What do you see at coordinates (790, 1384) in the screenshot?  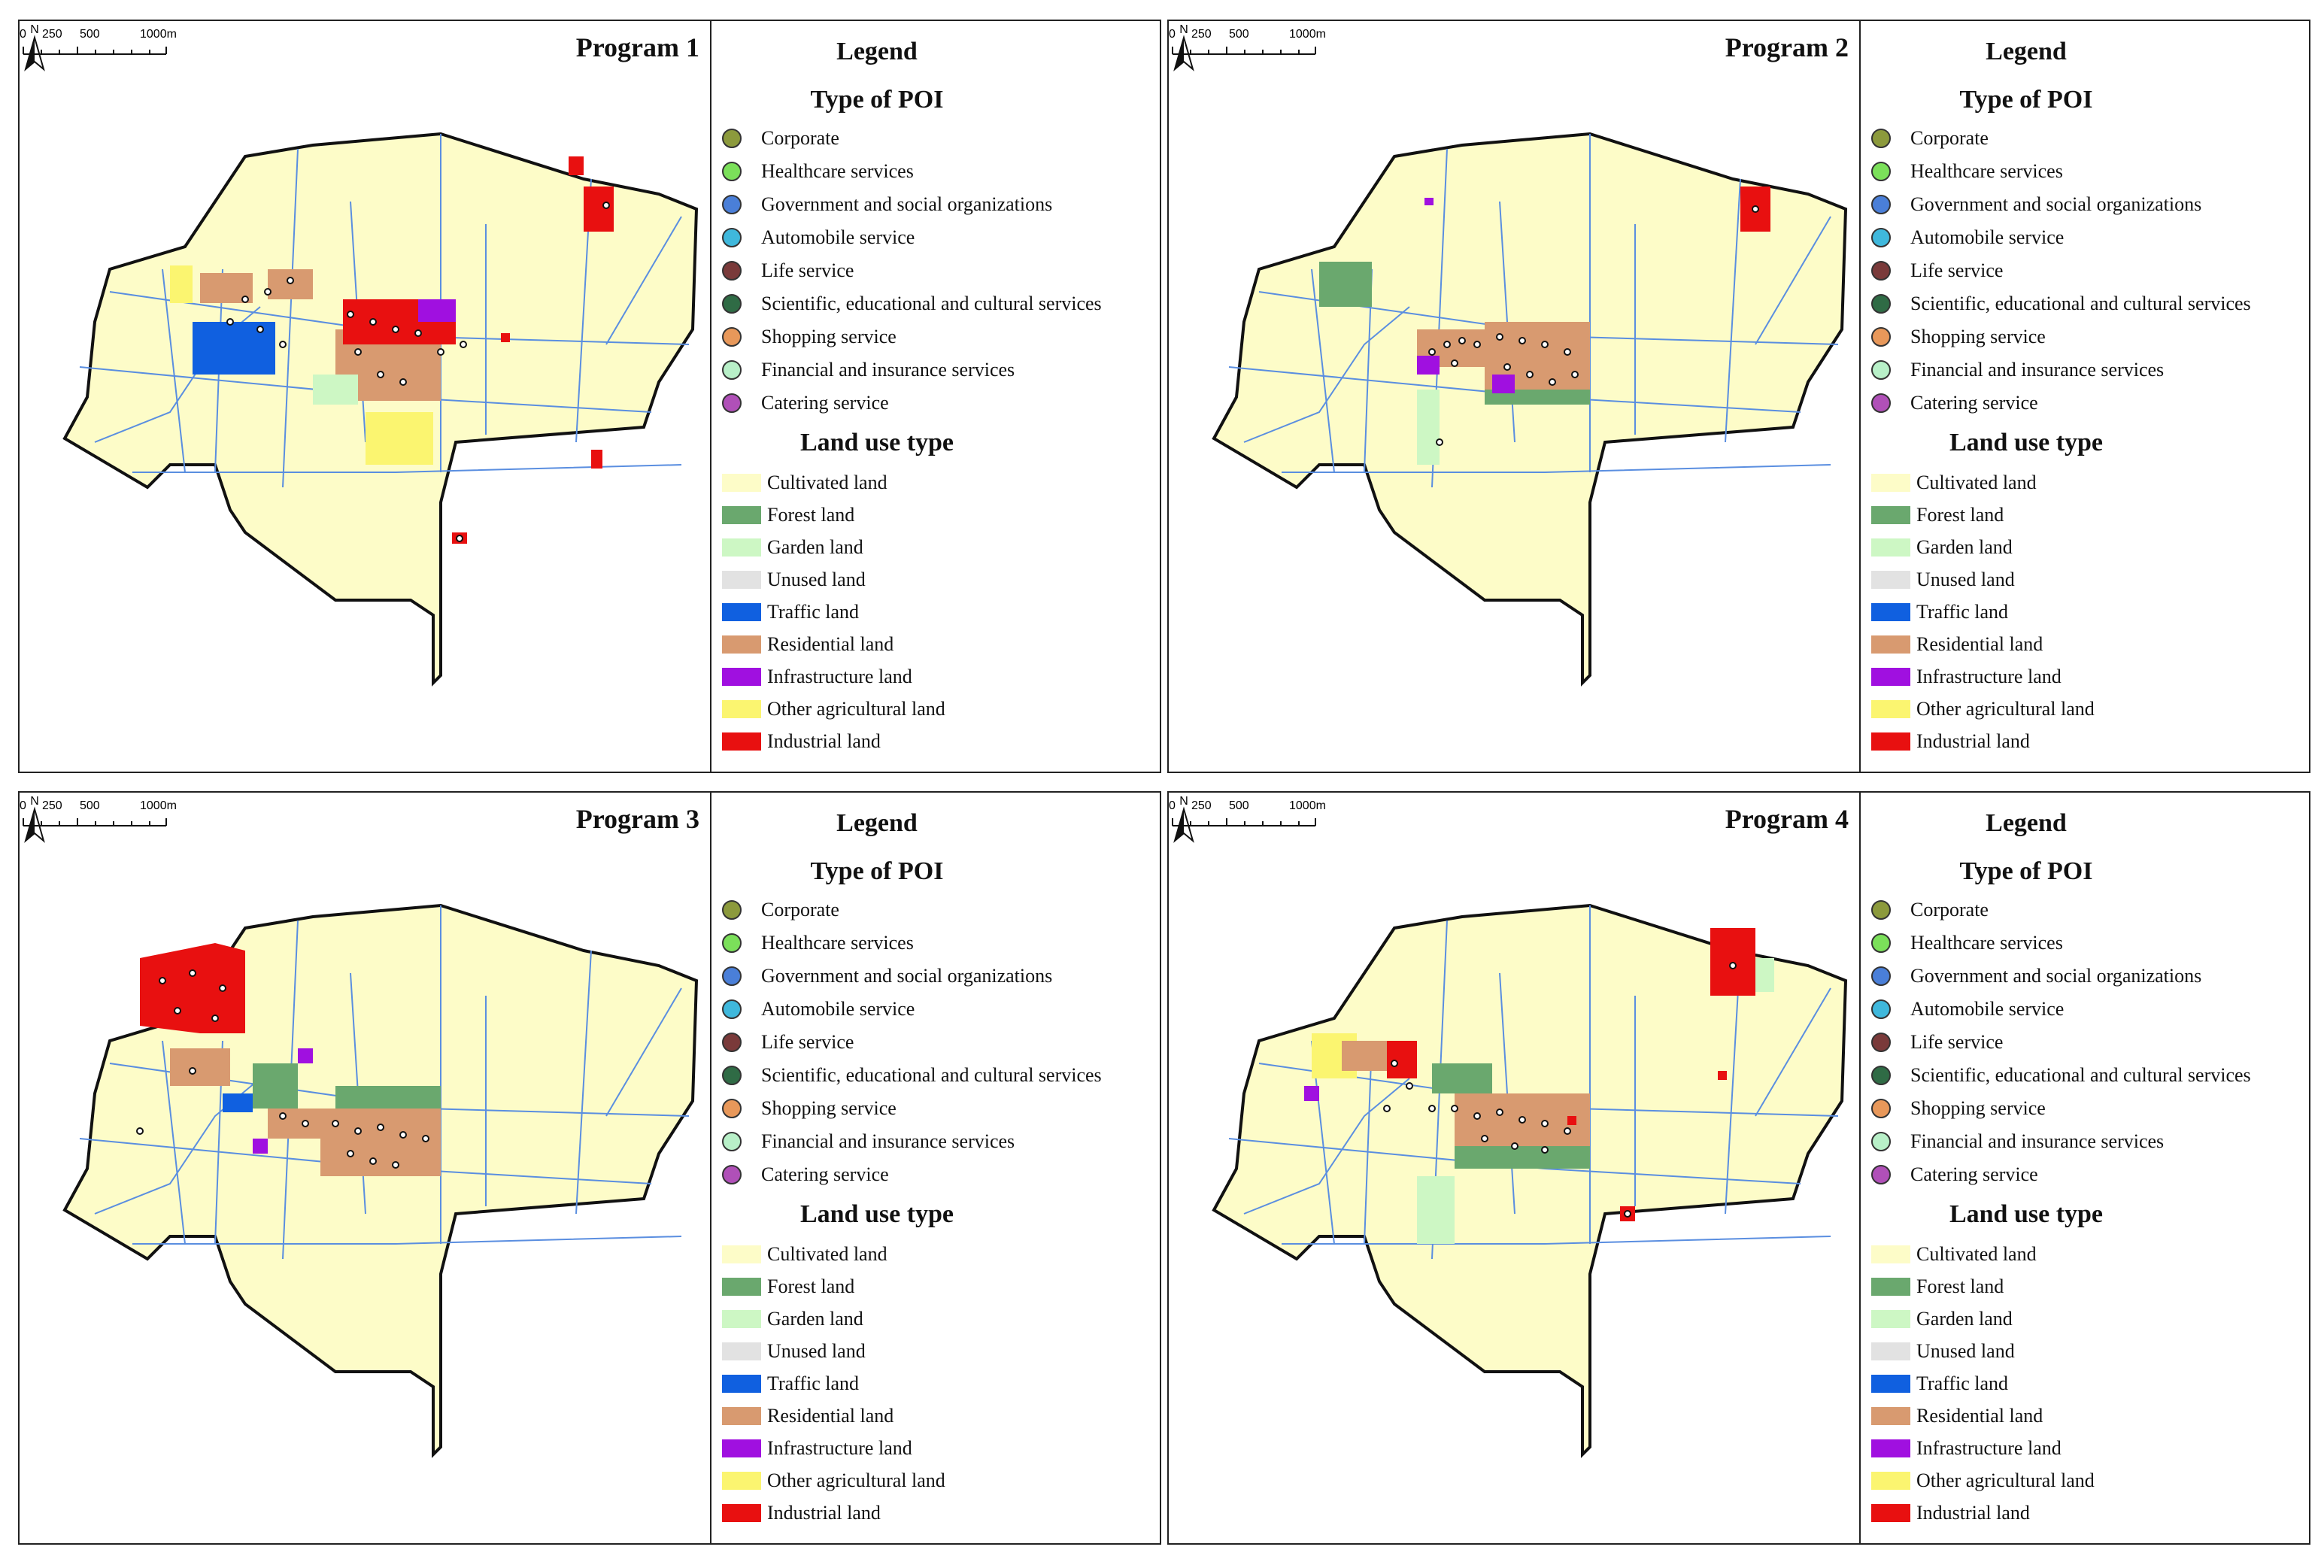 I see `legend-item: Traffic land` at bounding box center [790, 1384].